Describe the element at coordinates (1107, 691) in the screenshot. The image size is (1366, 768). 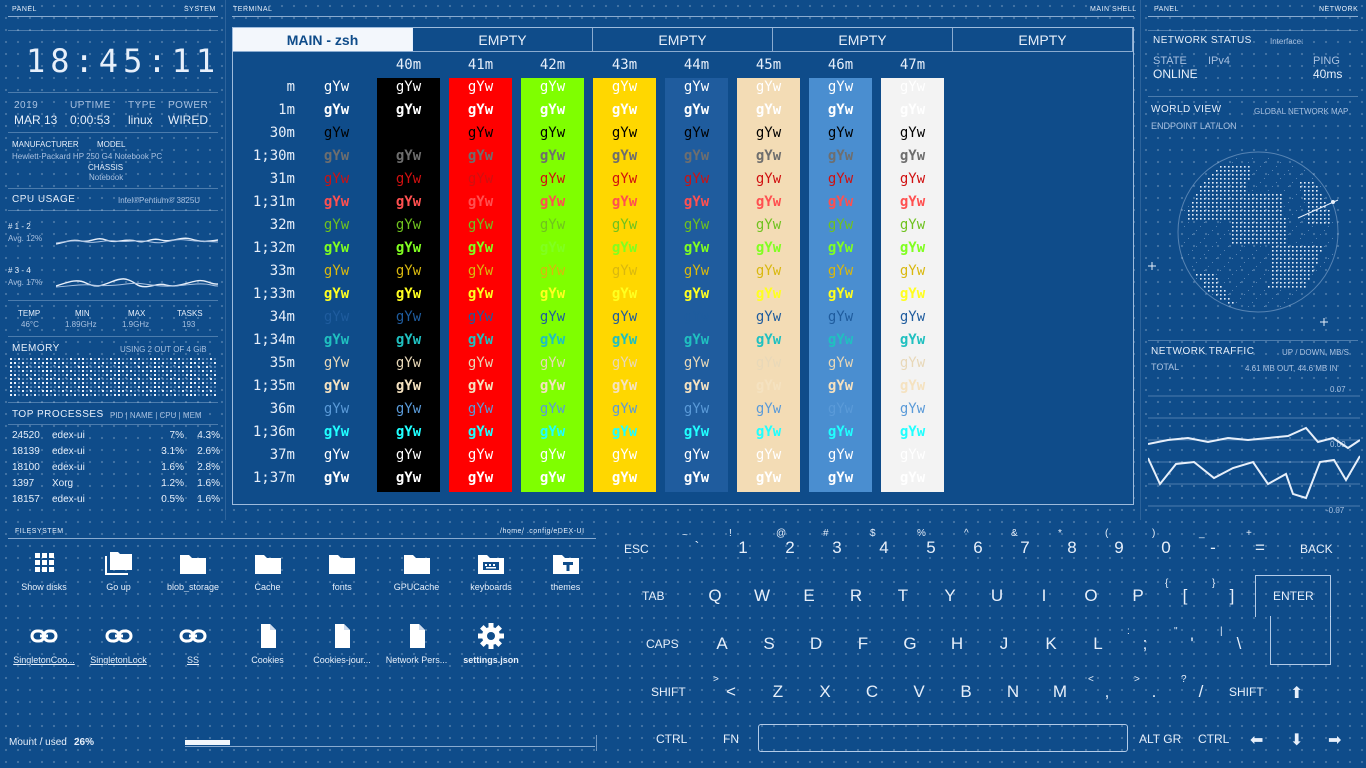
I see `key-,: ,` at that location.